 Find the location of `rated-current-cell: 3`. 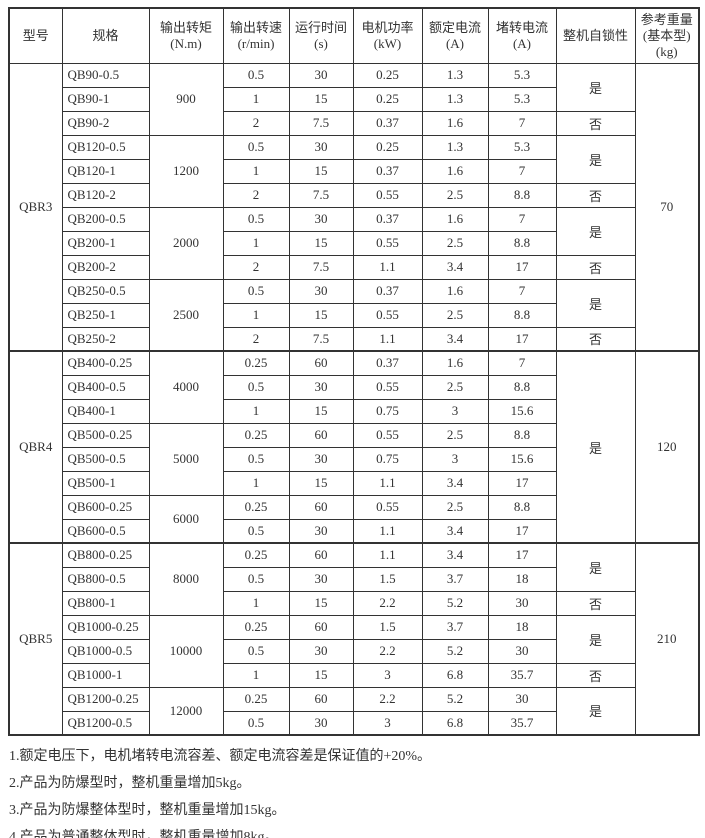

rated-current-cell: 3 is located at coordinates (455, 459).